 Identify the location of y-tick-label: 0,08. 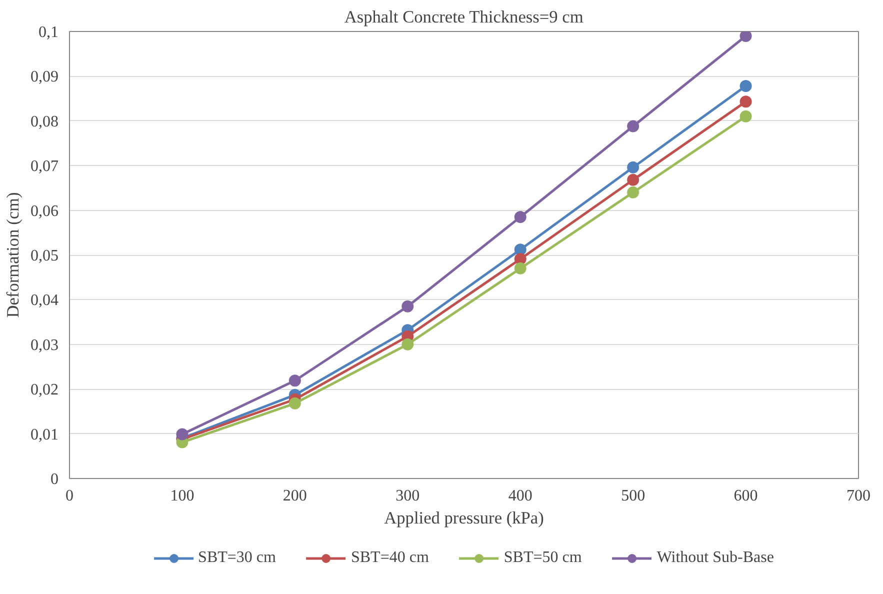
(44, 121).